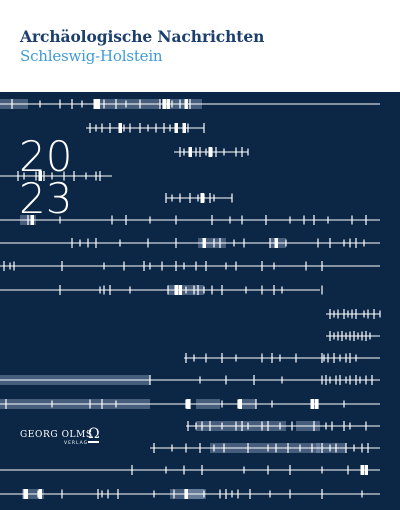 This screenshot has width=400, height=510. I want to click on year-bottom: 23, so click(46, 198).